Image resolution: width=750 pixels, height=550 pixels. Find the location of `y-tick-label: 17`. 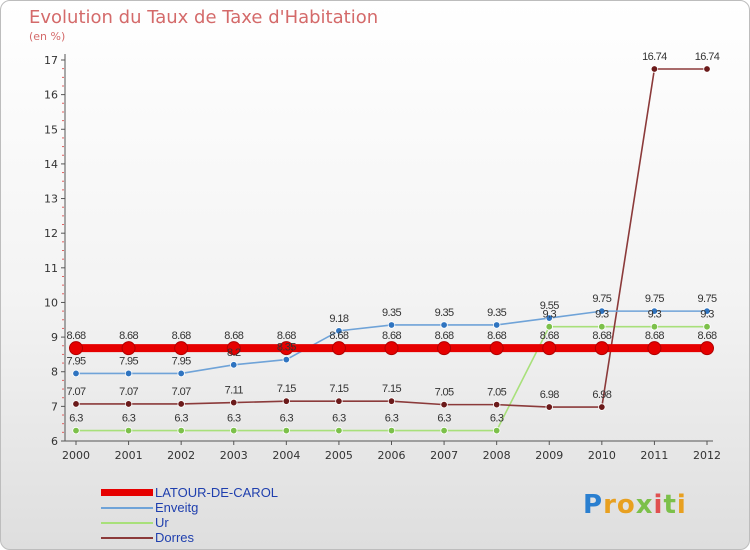

y-tick-label: 17 is located at coordinates (51, 60).